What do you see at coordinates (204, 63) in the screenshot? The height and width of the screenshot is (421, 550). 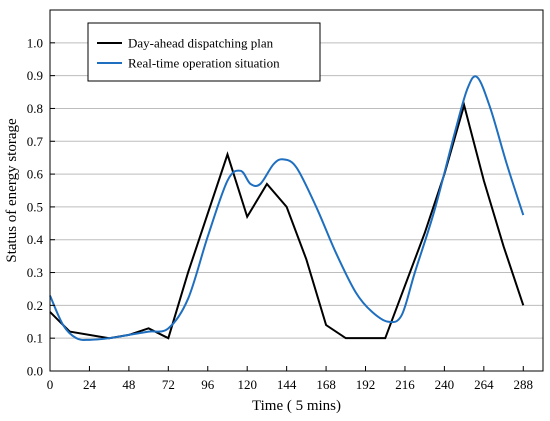 I see `legend-label: Real-time operation situation` at bounding box center [204, 63].